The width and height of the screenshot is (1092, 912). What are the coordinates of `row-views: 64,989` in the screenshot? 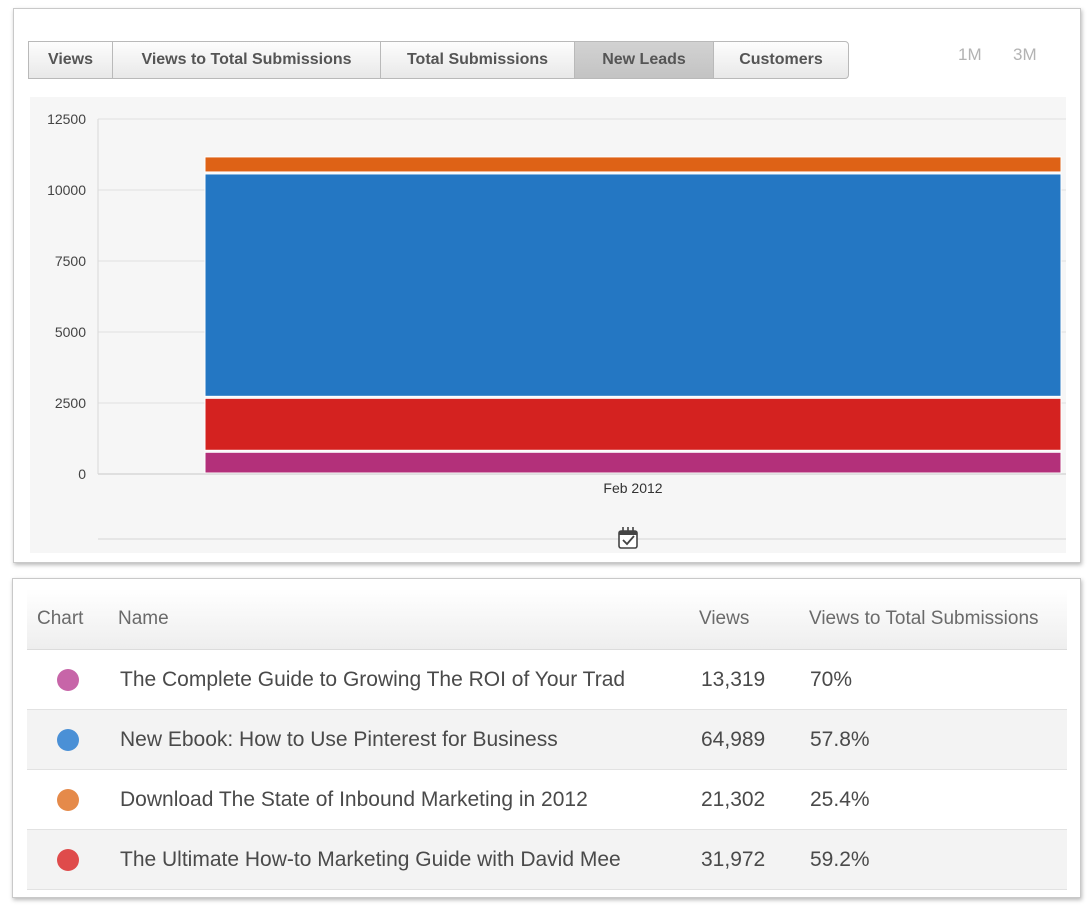 It's located at (733, 739).